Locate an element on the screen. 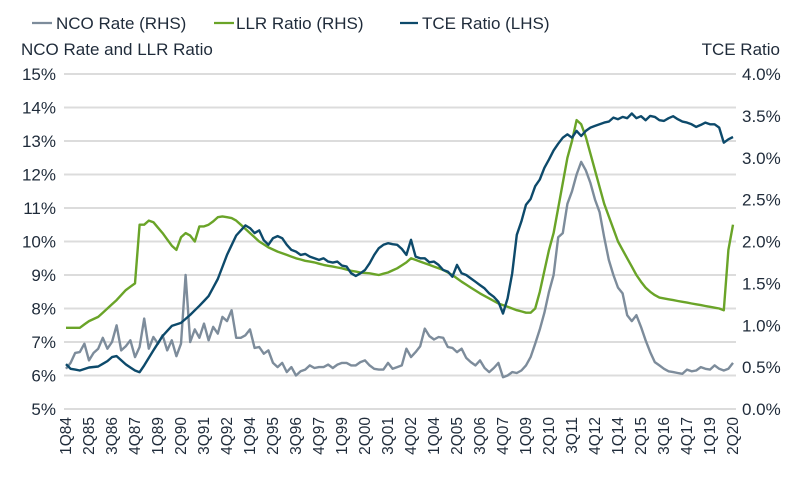 This screenshot has height=481, width=800. left-axis-title: NCO Rate and LLR Ratio is located at coordinates (117, 49).